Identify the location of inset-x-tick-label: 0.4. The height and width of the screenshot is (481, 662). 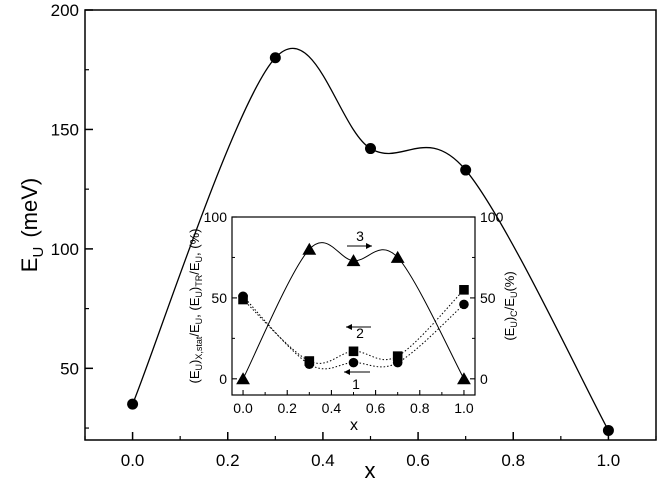
(332, 408).